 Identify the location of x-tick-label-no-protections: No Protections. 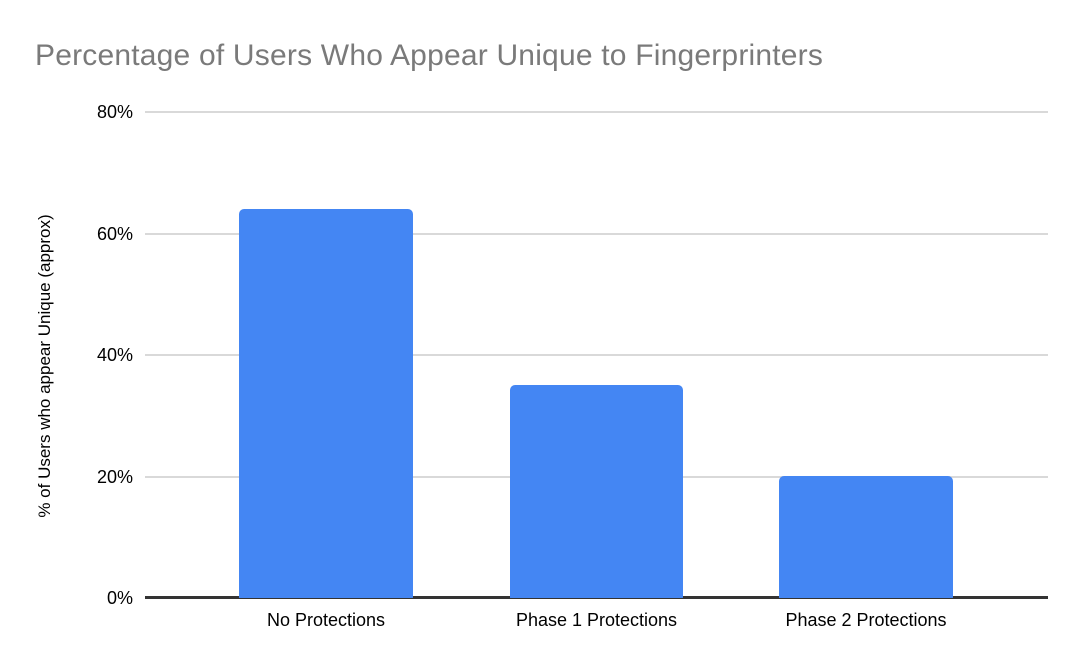
(326, 620).